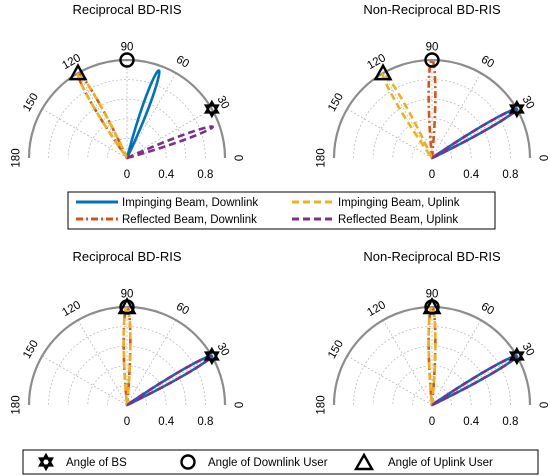 The image size is (550, 476). What do you see at coordinates (398, 220) in the screenshot?
I see `legend-label-reflected-uplink: Reflected Beam, Uplink` at bounding box center [398, 220].